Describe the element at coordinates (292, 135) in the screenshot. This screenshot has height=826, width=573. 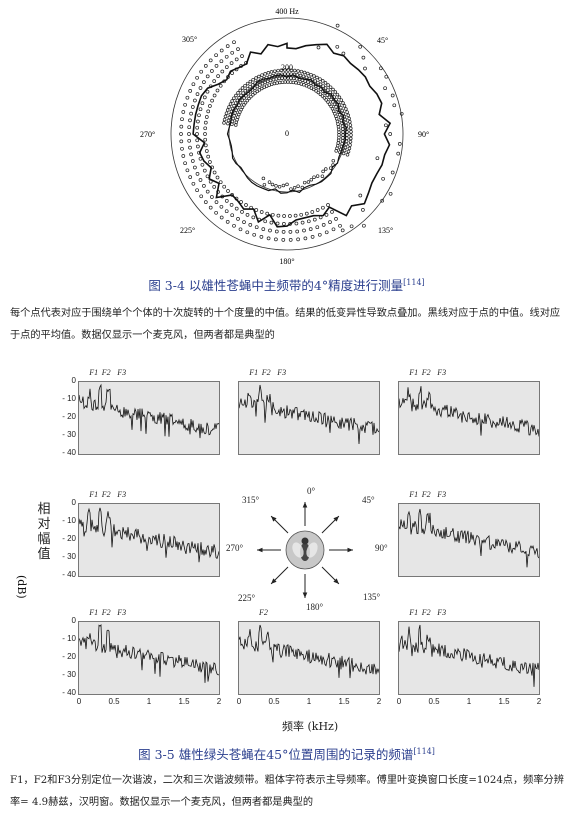
I see `median-line` at that location.